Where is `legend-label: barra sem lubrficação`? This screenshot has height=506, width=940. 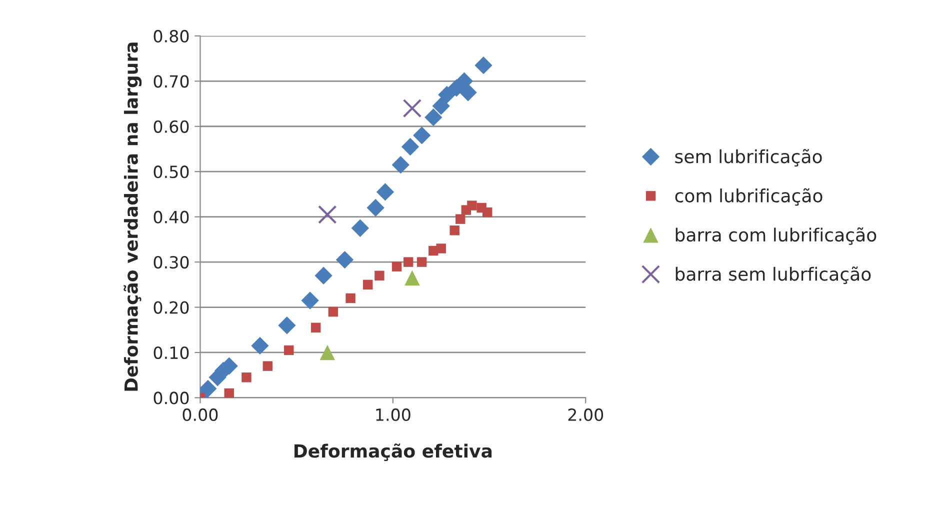 legend-label: barra sem lubrficação is located at coordinates (773, 275).